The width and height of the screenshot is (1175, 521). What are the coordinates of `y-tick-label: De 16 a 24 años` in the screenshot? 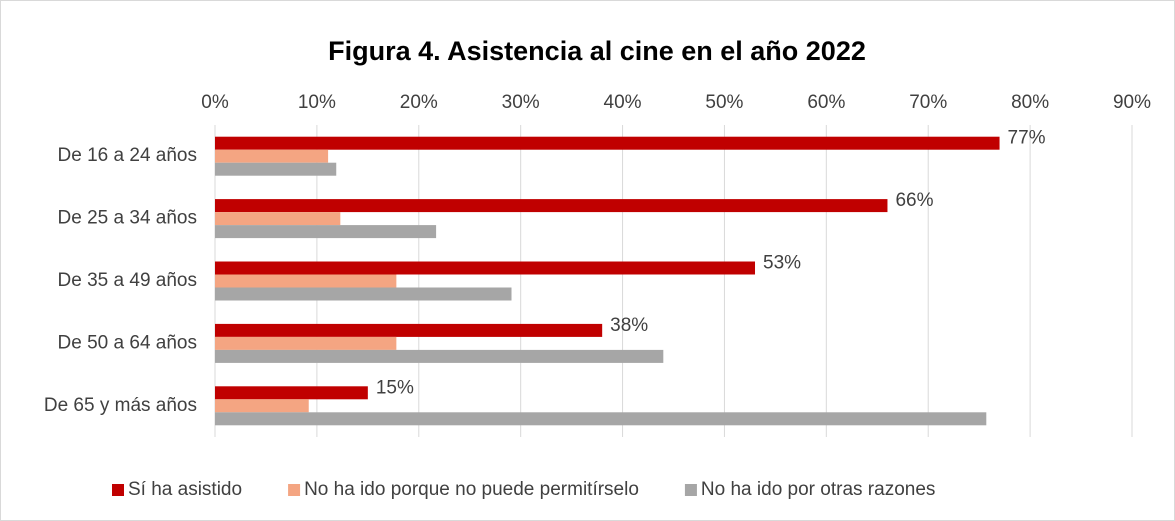 It's located at (127, 155).